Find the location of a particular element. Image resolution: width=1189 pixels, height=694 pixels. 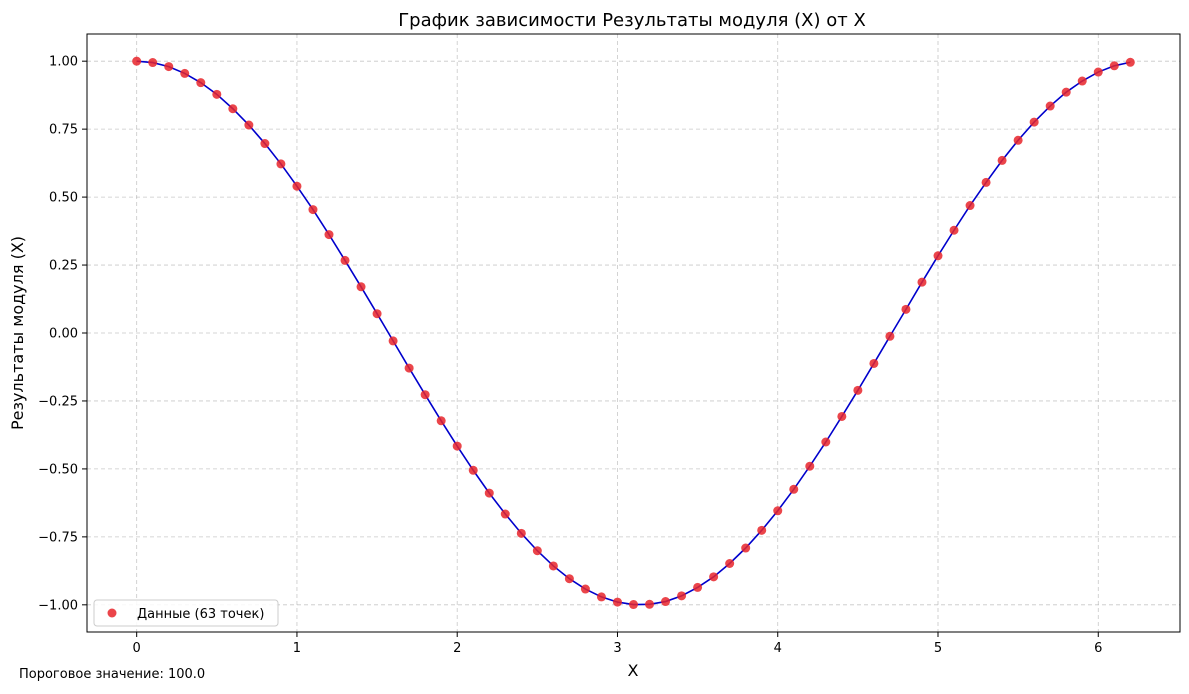

y-tick-label: −1.00 is located at coordinates (58, 605).